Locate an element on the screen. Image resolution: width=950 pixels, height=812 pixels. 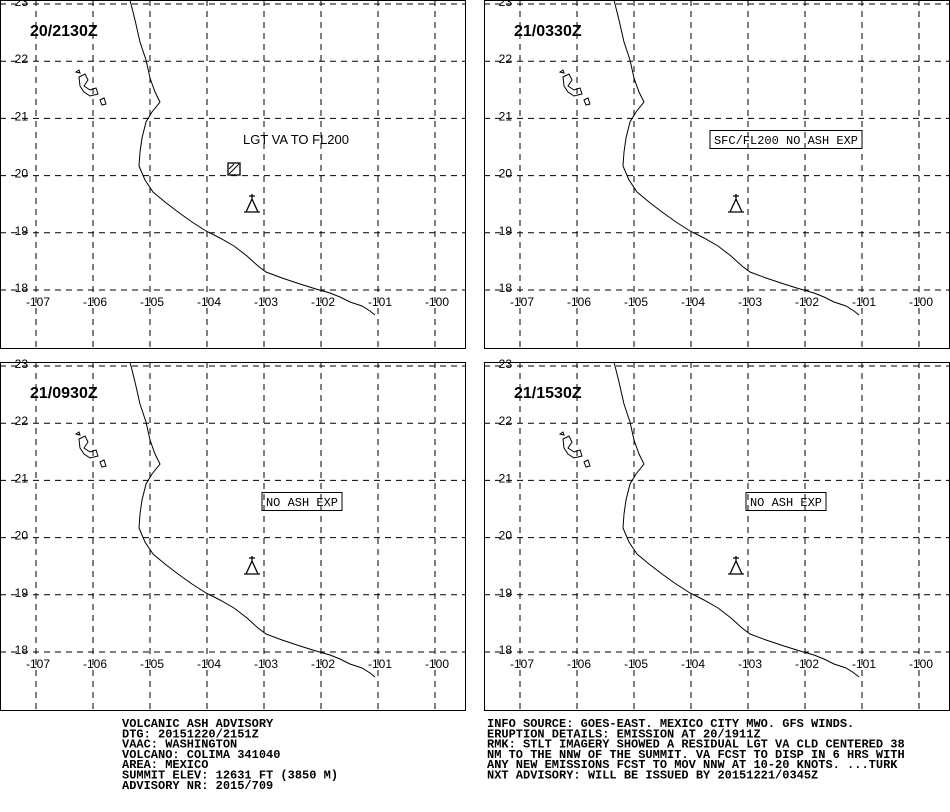
advisory-line: ERUPTION DETAILS: EMISSION AT 20/1911Z is located at coordinates (624, 734).